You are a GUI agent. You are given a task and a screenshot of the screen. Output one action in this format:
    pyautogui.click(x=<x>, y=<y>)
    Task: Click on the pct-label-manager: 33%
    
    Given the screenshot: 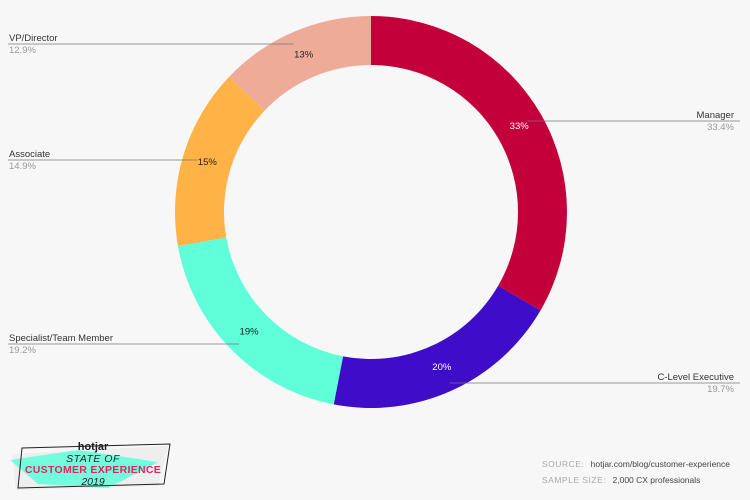 What is the action you would take?
    pyautogui.click(x=520, y=126)
    